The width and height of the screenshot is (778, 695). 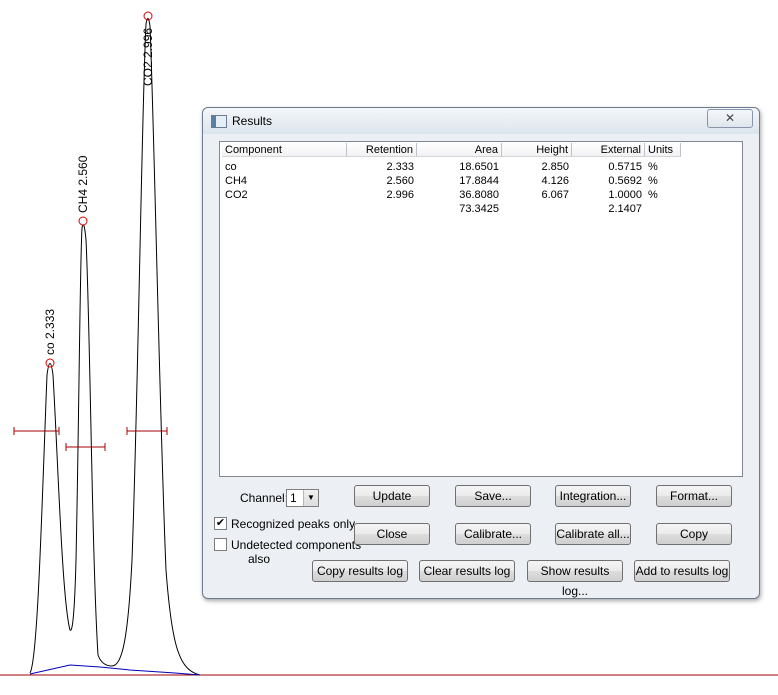 What do you see at coordinates (555, 181) in the screenshot?
I see `cell-height: 4.126` at bounding box center [555, 181].